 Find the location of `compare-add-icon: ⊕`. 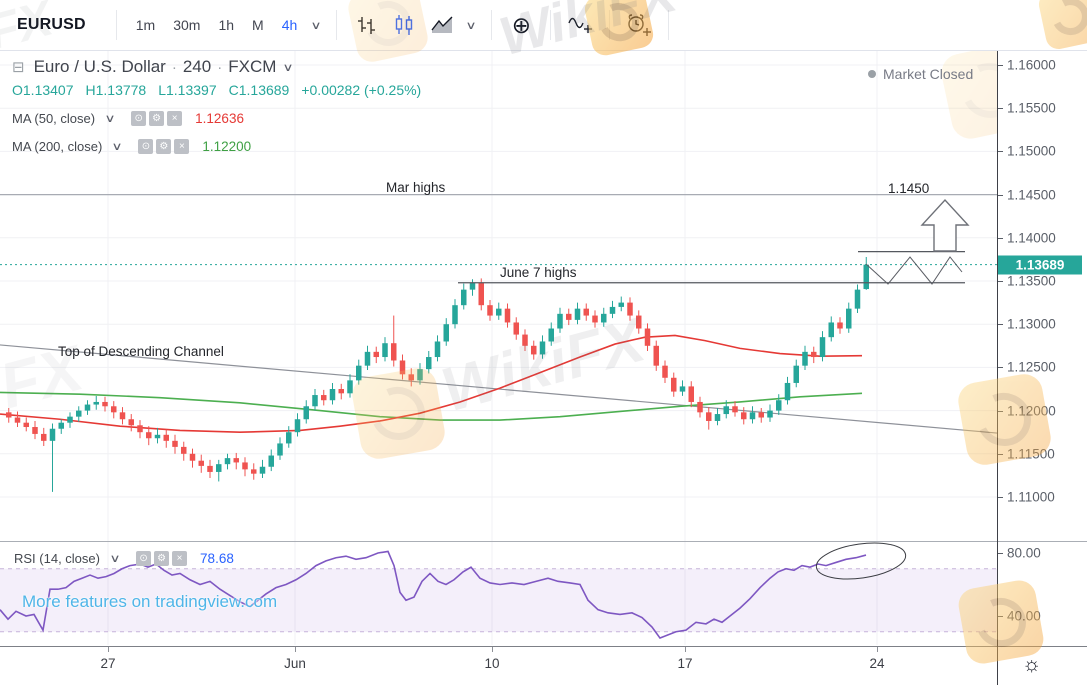

compare-add-icon: ⊕ is located at coordinates (521, 24).